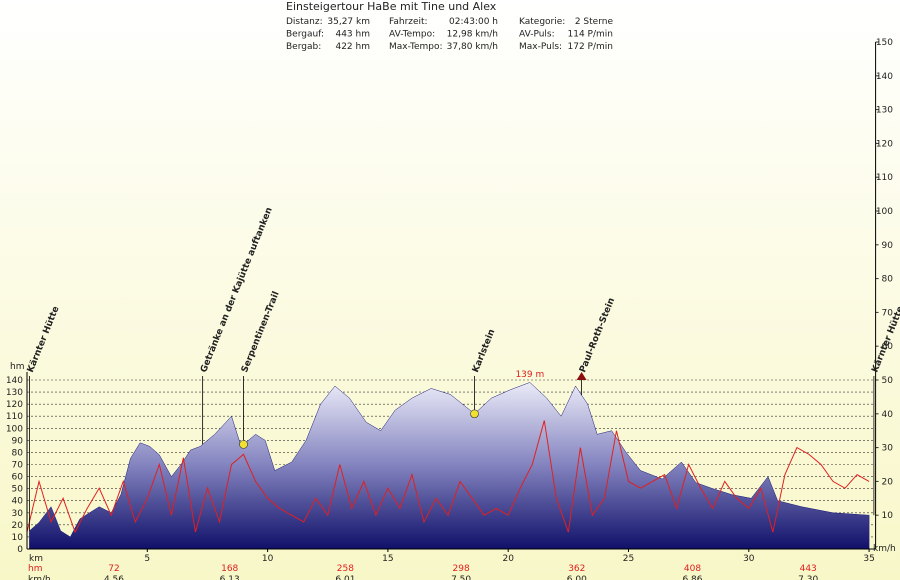  What do you see at coordinates (408, 22) in the screenshot?
I see `stat-label: Fahrzeit:` at bounding box center [408, 22].